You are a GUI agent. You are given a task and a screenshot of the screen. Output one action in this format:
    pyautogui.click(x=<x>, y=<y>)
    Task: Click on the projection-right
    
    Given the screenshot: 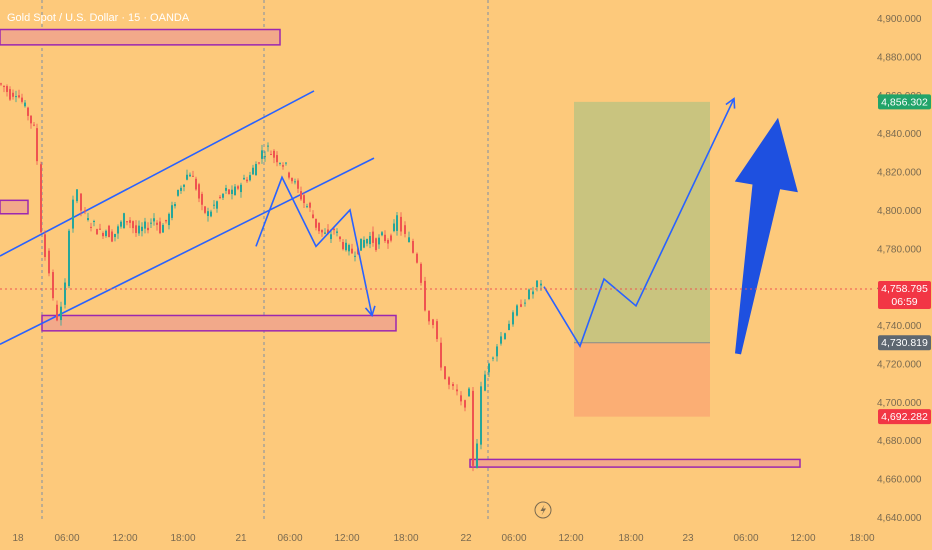 What is the action you would take?
    pyautogui.click(x=639, y=223)
    